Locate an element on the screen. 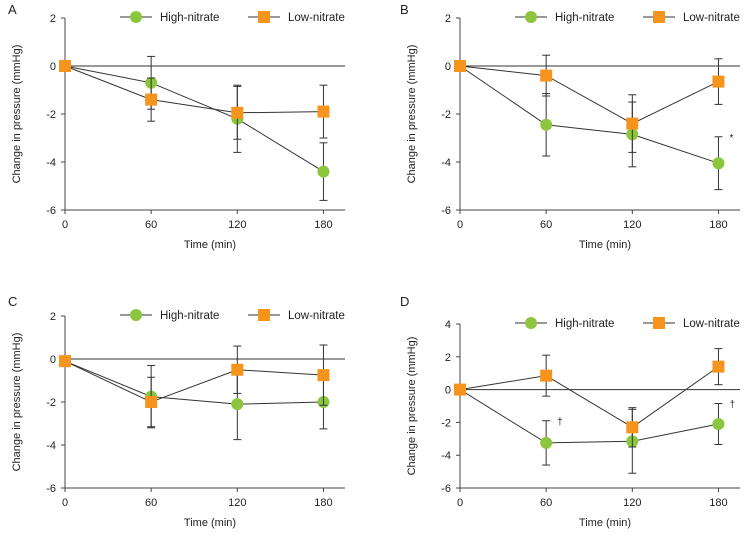  panel-letter: D is located at coordinates (404, 301).